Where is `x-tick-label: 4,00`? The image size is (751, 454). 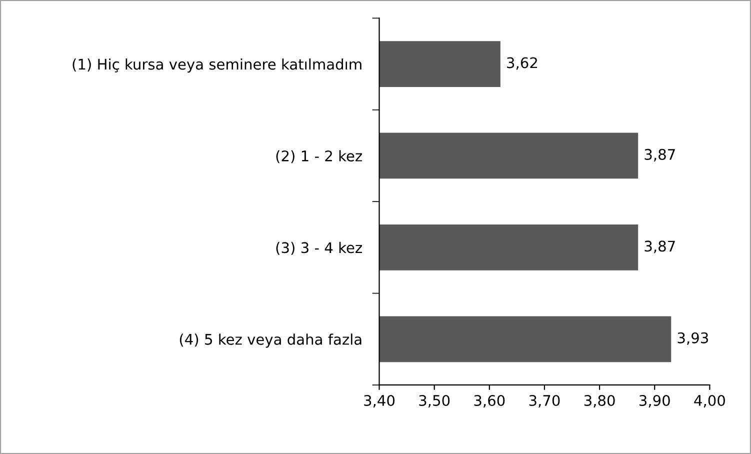 x-tick-label: 4,00 is located at coordinates (709, 401).